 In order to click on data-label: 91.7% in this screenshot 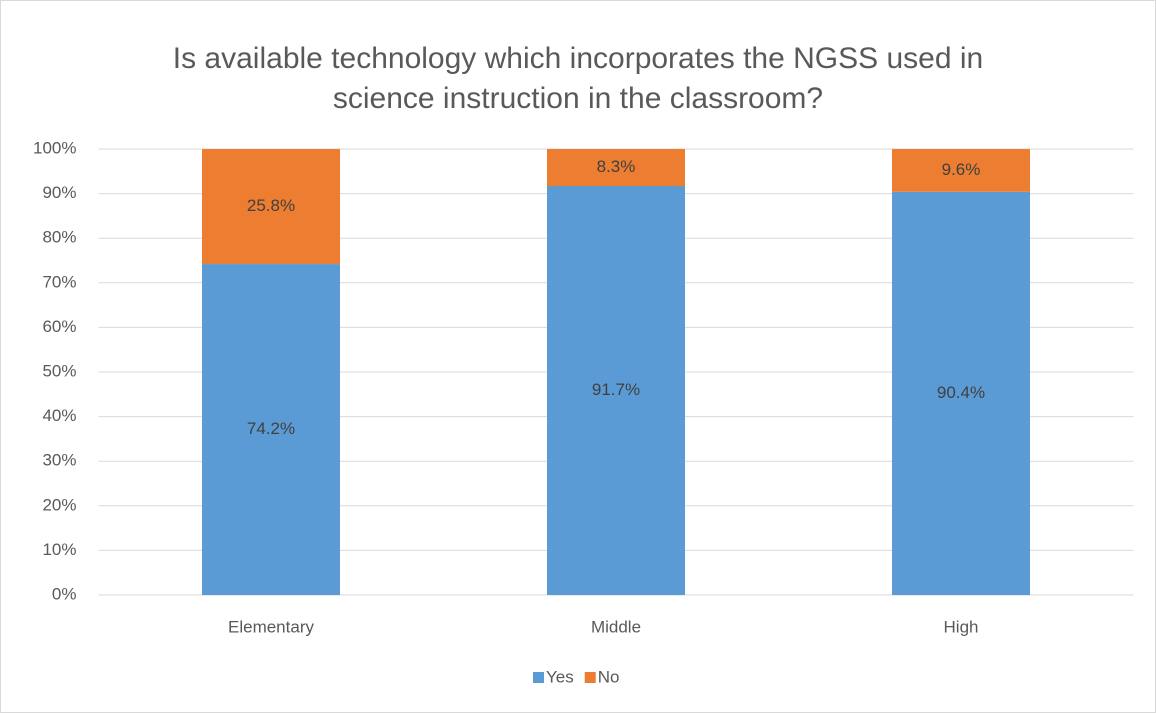, I will do `click(616, 389)`.